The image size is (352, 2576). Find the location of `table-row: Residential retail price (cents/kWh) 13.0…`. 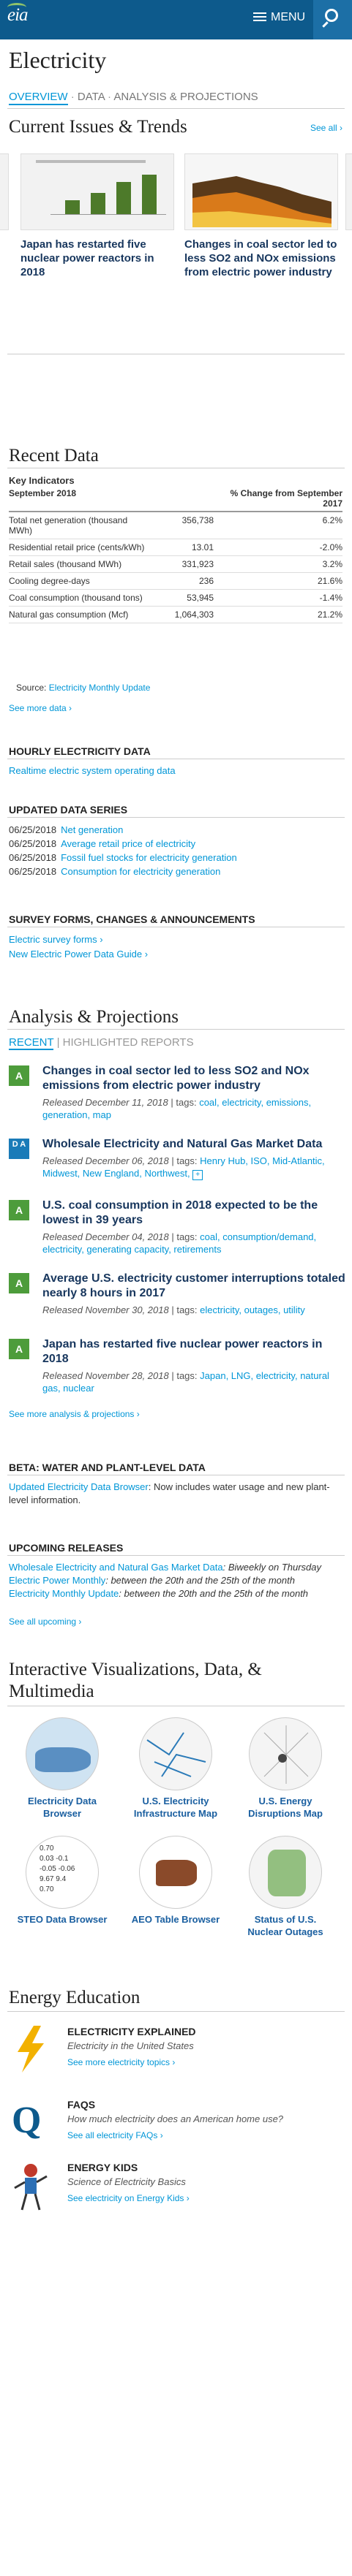

table-row: Residential retail price (cents/kWh) 13.0… is located at coordinates (176, 547).